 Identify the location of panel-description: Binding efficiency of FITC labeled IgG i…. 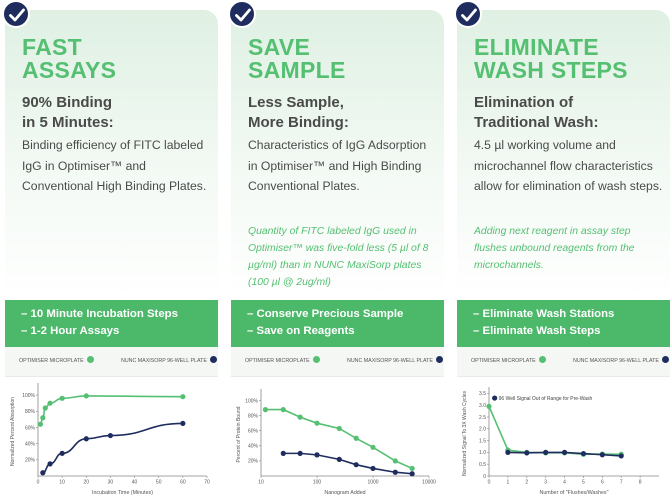
(114, 165).